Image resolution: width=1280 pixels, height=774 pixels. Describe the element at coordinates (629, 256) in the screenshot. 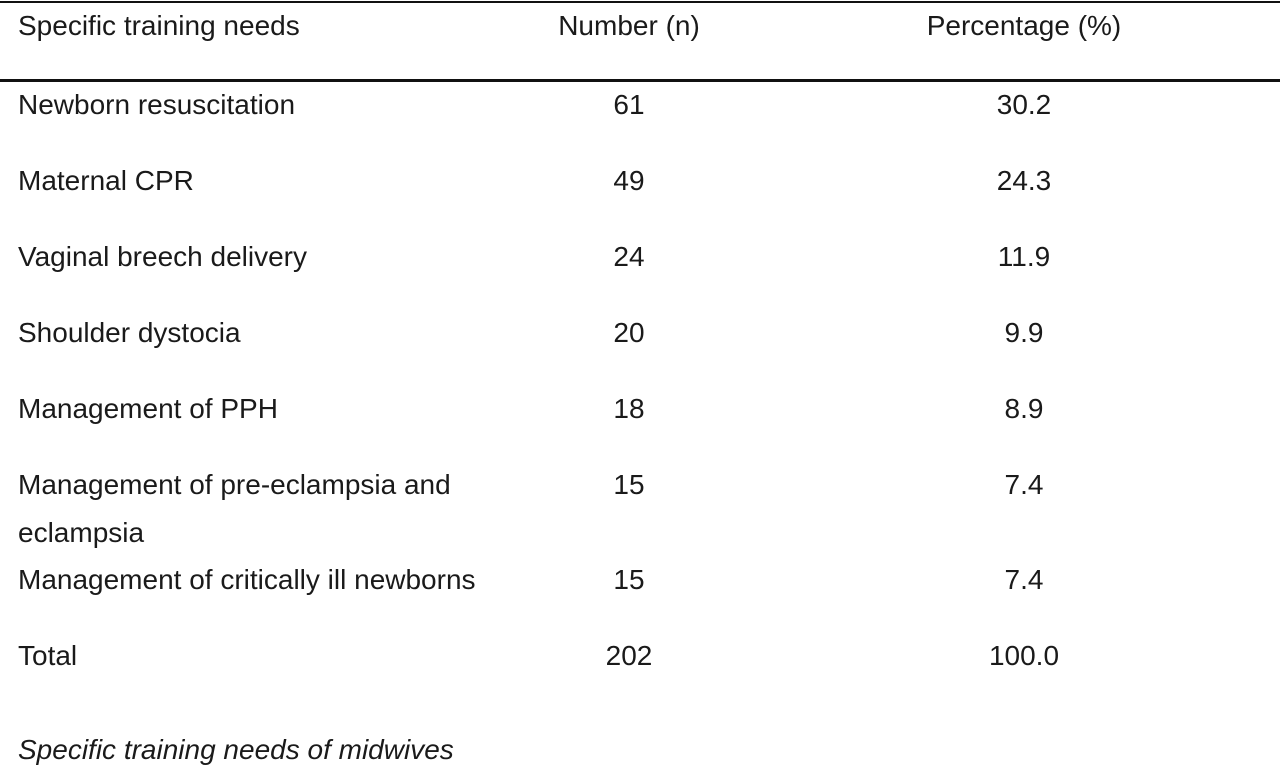

I see `row-3-number: 24` at that location.